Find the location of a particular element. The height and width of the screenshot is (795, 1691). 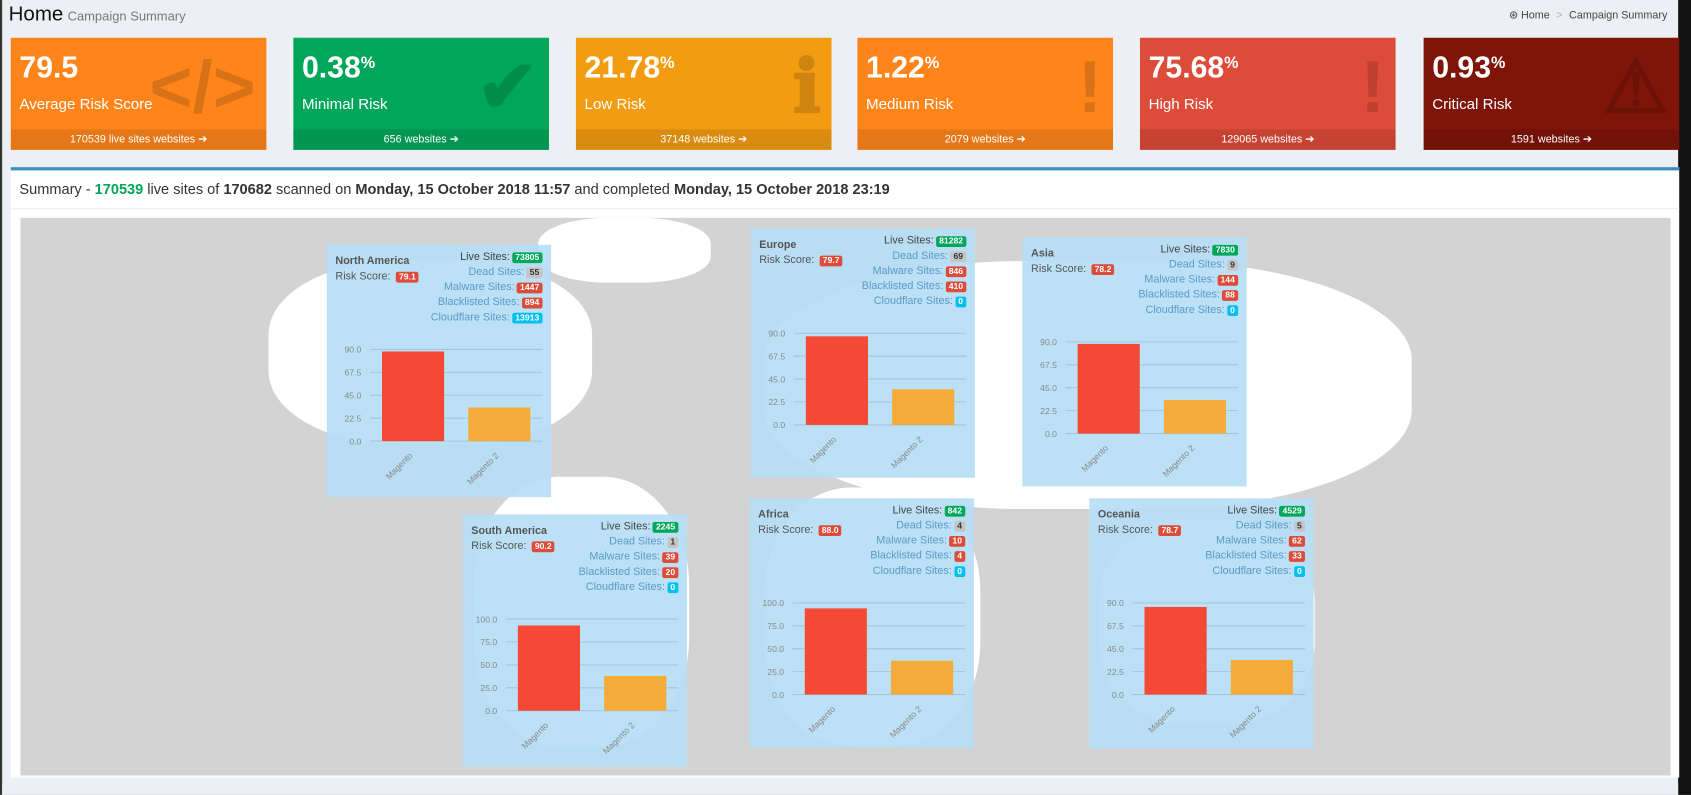

region-risk: Risk Score: 88.0 is located at coordinates (800, 530).